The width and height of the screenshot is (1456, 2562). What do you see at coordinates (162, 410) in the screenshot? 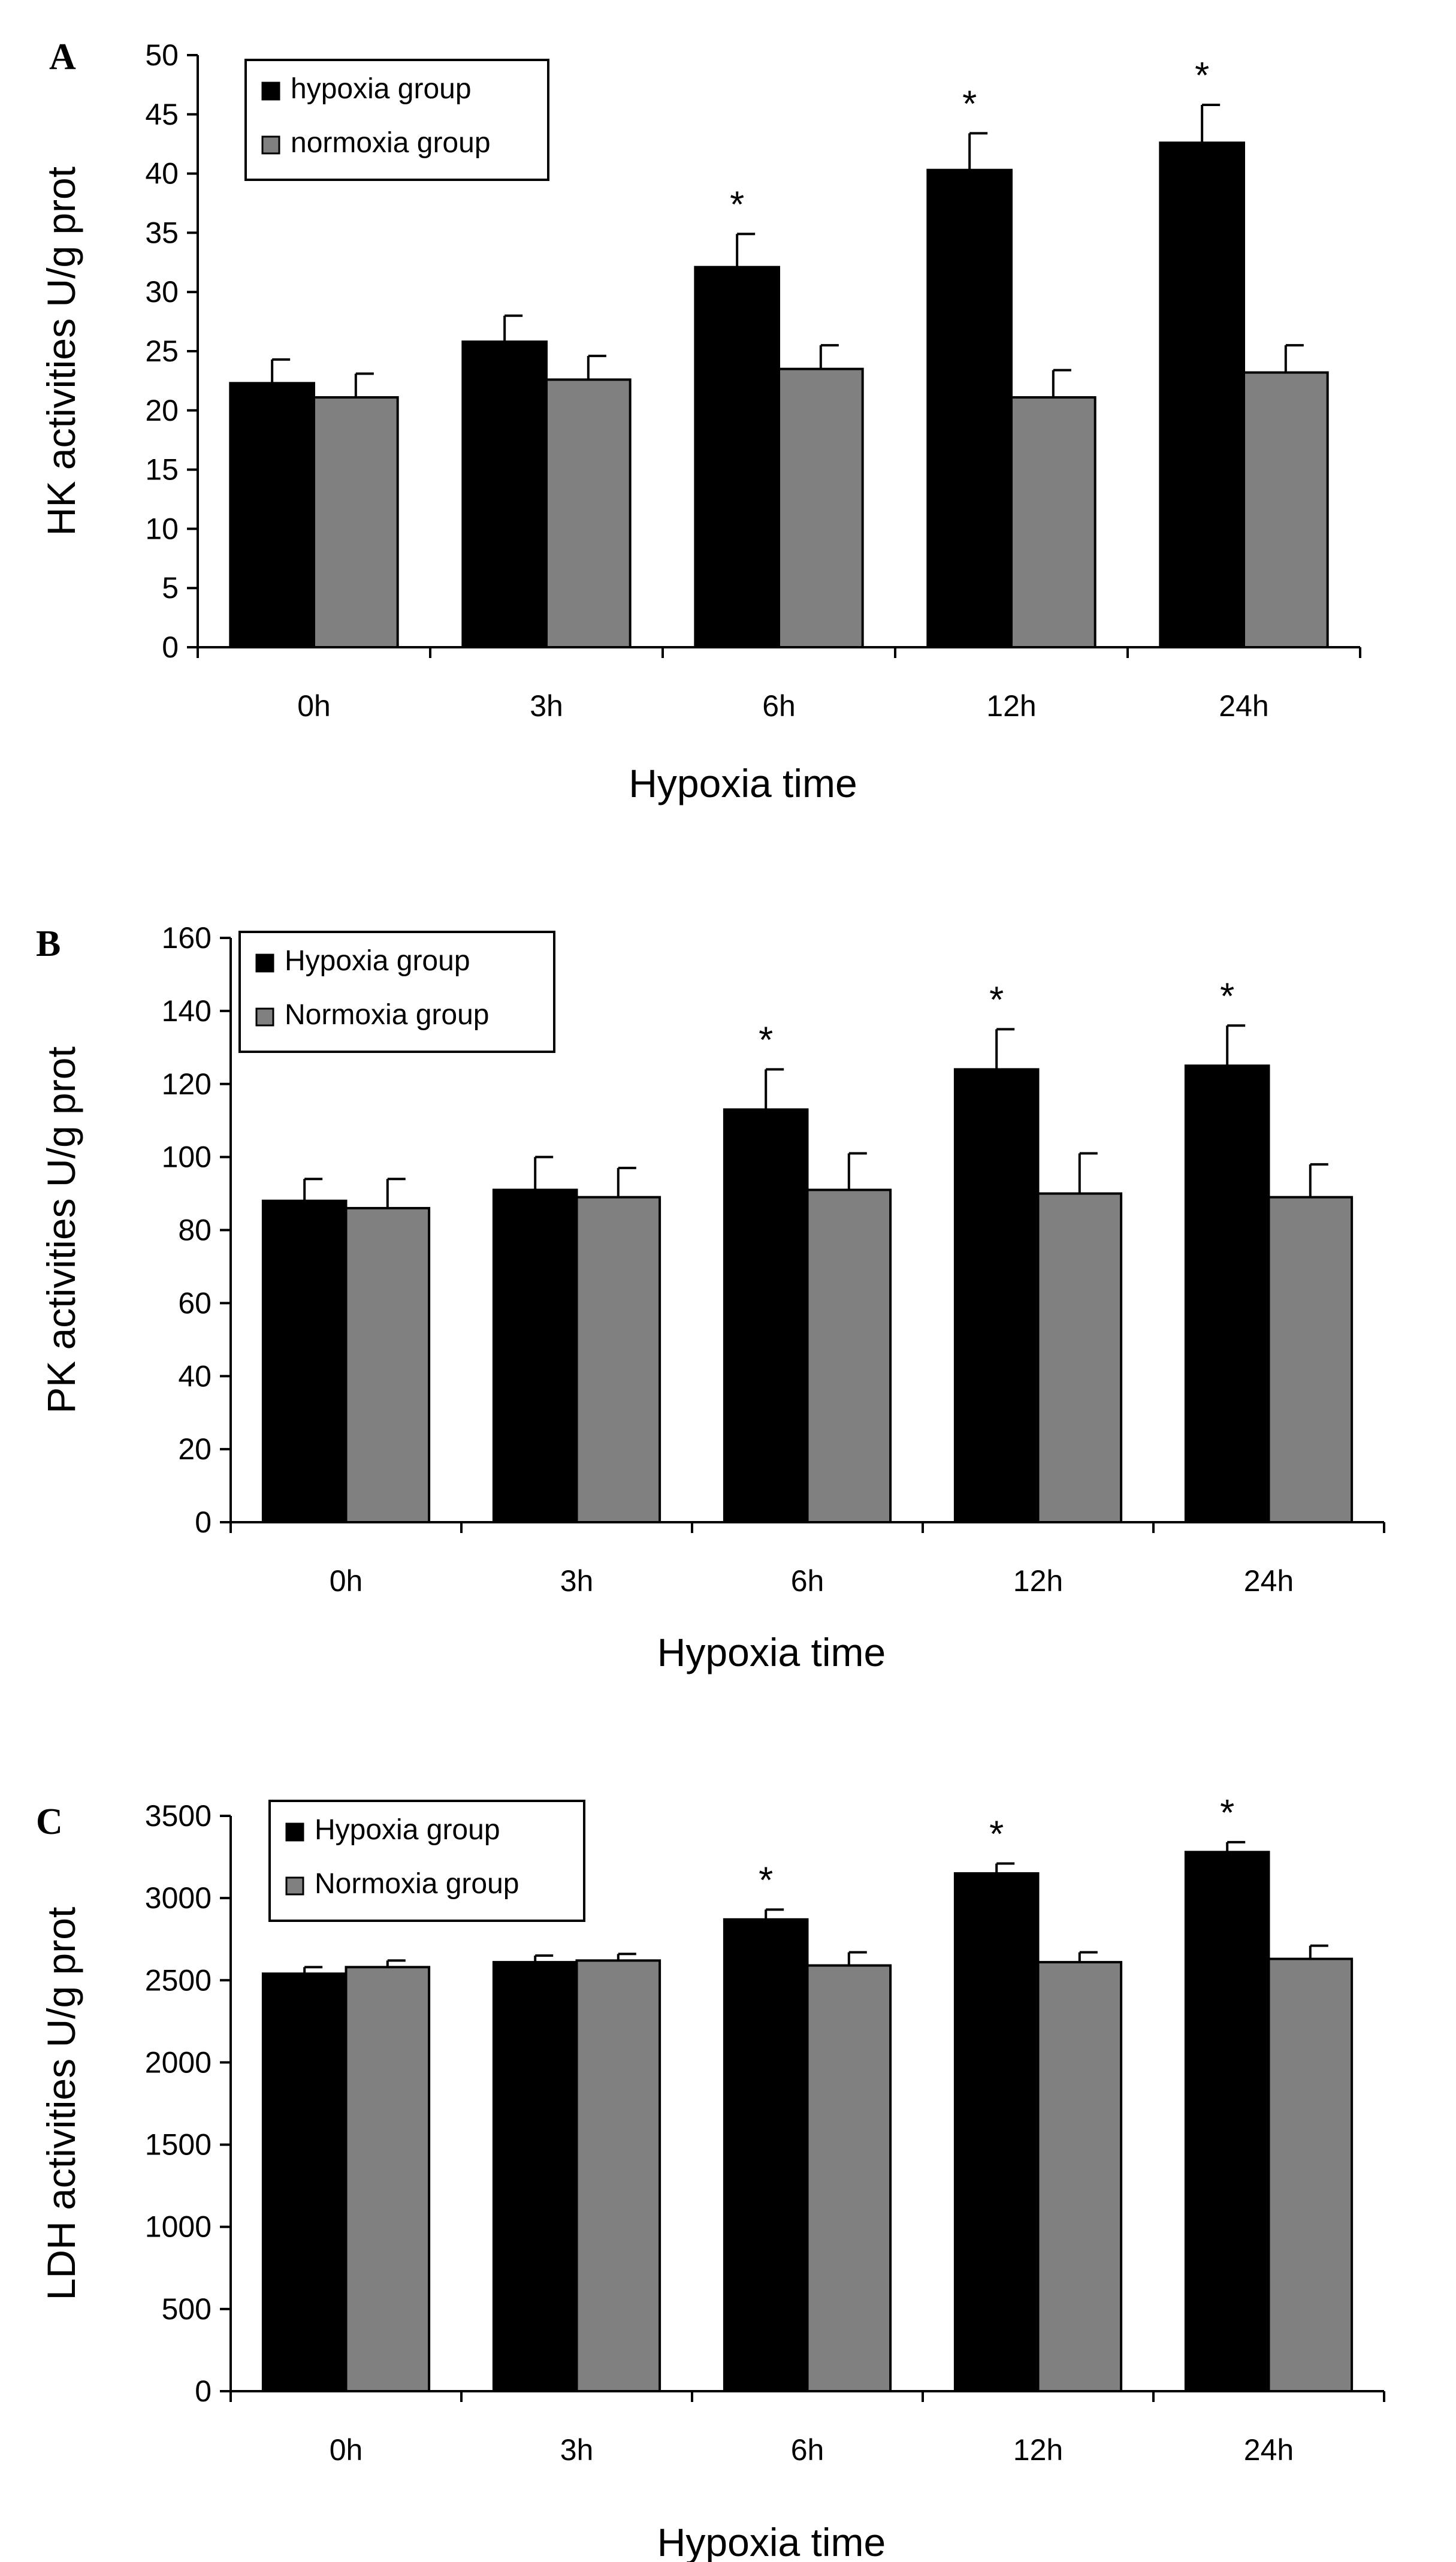
I see `y-tick-label: 20` at bounding box center [162, 410].